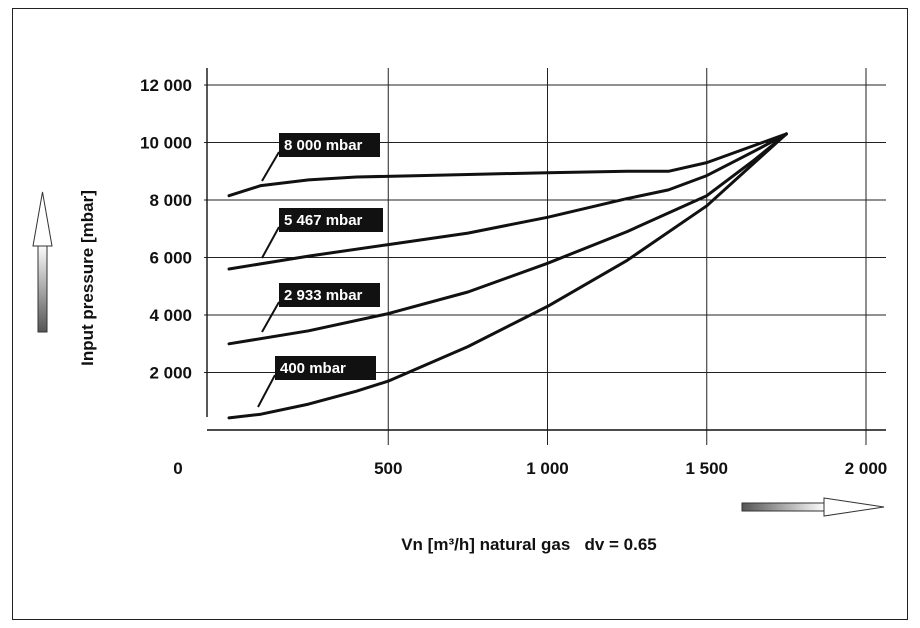 The image size is (920, 628). Describe the element at coordinates (170, 200) in the screenshot. I see `y-tick-label: 8 000` at that location.